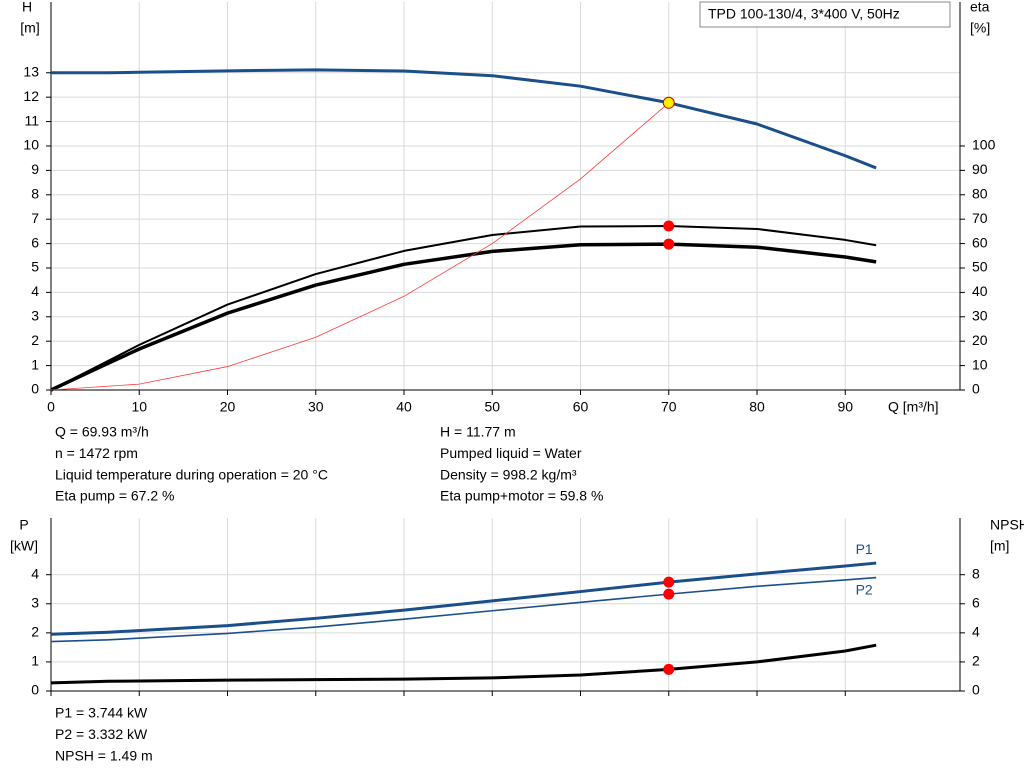 This screenshot has width=1024, height=781. I want to click on info-text: H = 11.77 m, so click(478, 432).